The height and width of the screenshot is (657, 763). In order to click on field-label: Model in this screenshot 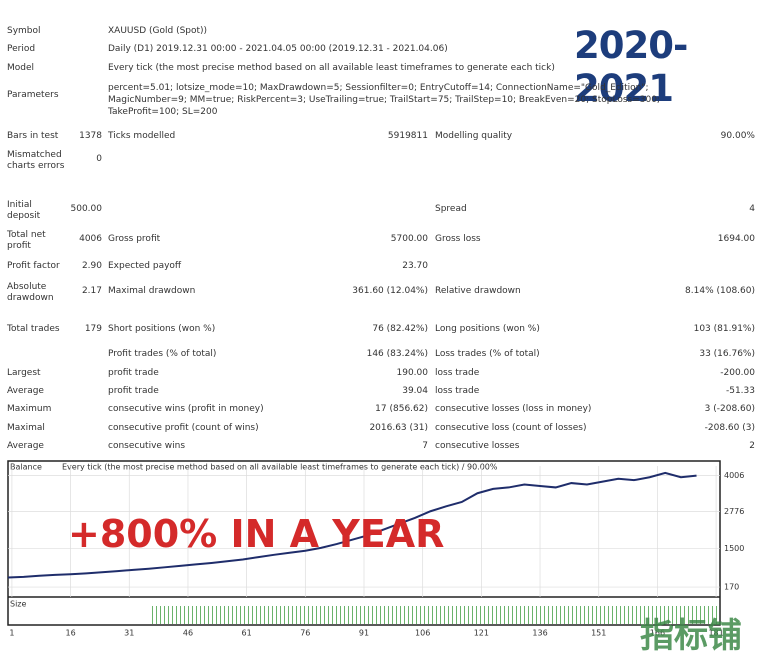, I will do `click(21, 68)`.